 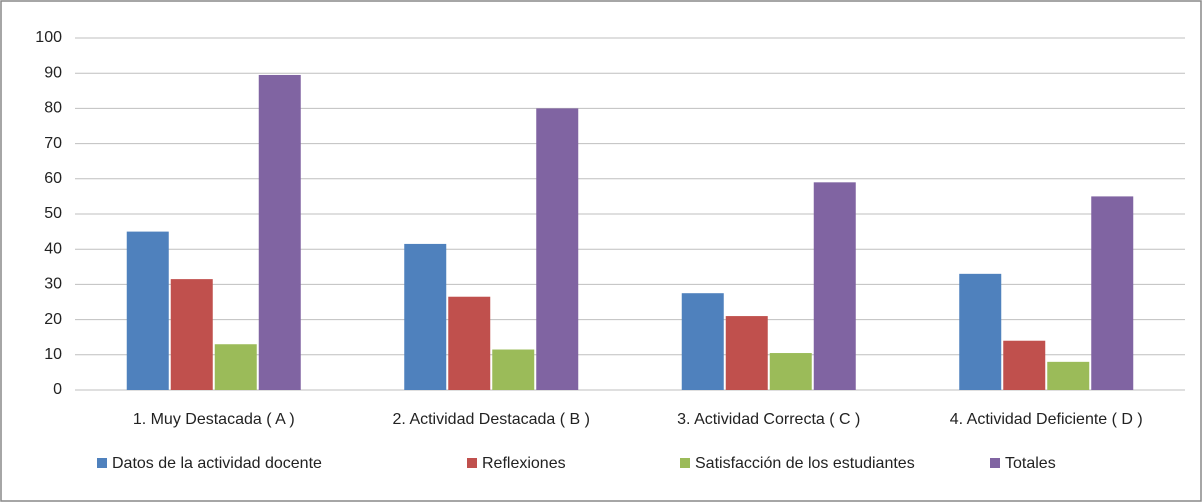 I want to click on y-tick-label: 60, so click(x=53, y=178).